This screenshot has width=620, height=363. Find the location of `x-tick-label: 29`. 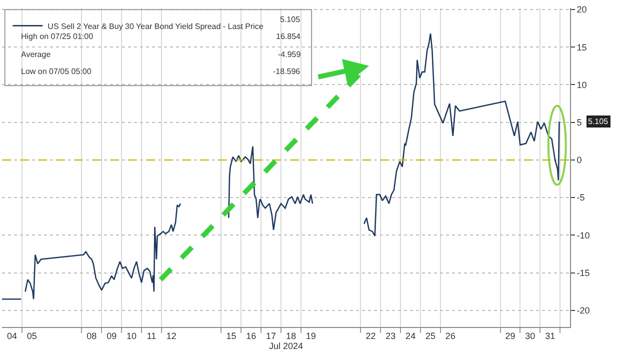

x-tick-label: 29 is located at coordinates (510, 335).